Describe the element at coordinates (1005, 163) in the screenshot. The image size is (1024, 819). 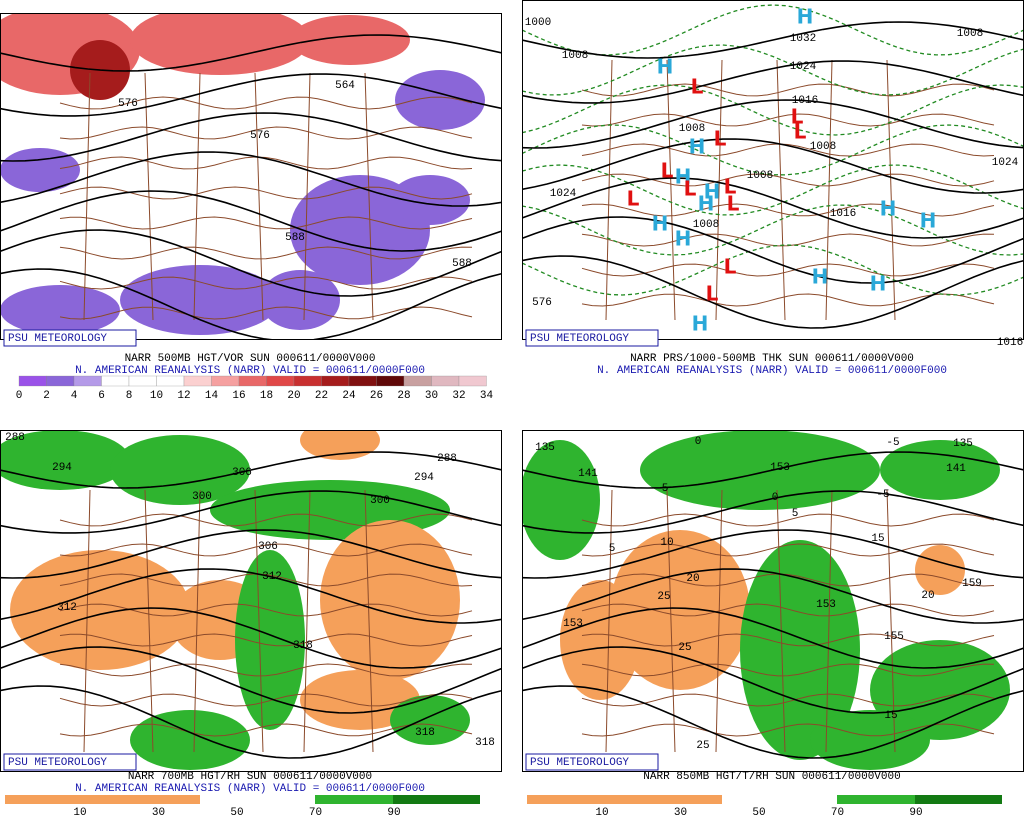
I see `contour-label: 1024` at that location.